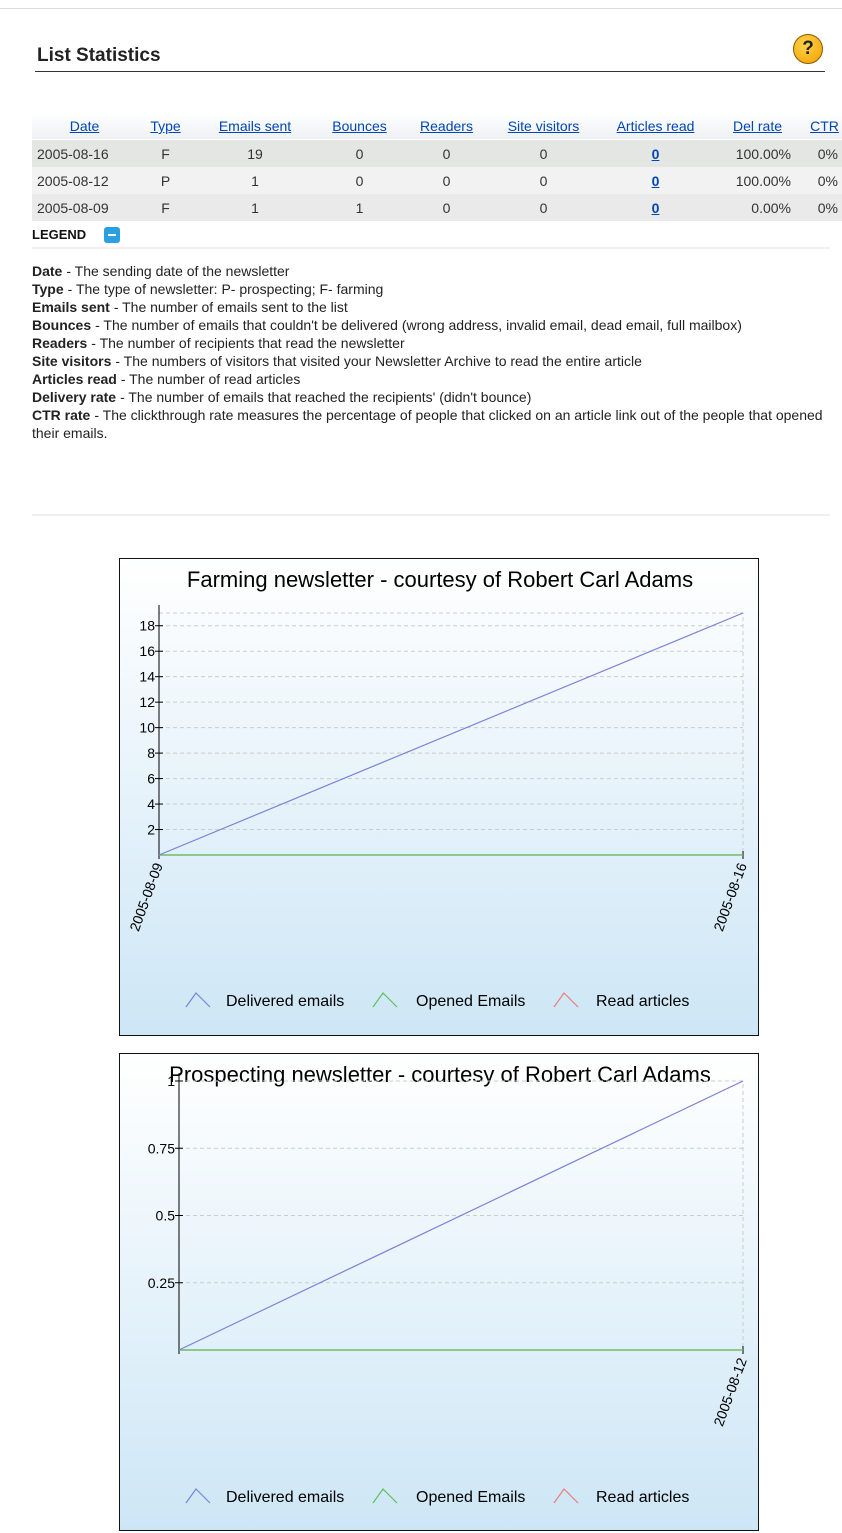 The width and height of the screenshot is (842, 1533). Describe the element at coordinates (655, 126) in the screenshot. I see `column-sort-link: Articles read` at that location.